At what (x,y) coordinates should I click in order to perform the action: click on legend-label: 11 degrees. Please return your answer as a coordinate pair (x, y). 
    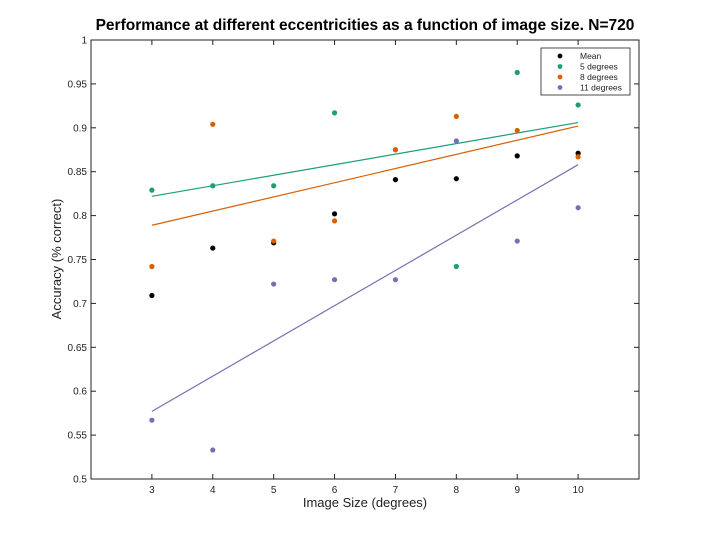
    Looking at the image, I should click on (601, 88).